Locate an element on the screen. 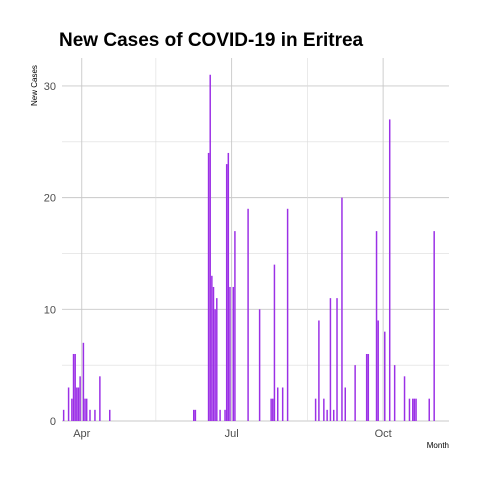 The height and width of the screenshot is (480, 480). y-tick-label: 30 is located at coordinates (50, 87).